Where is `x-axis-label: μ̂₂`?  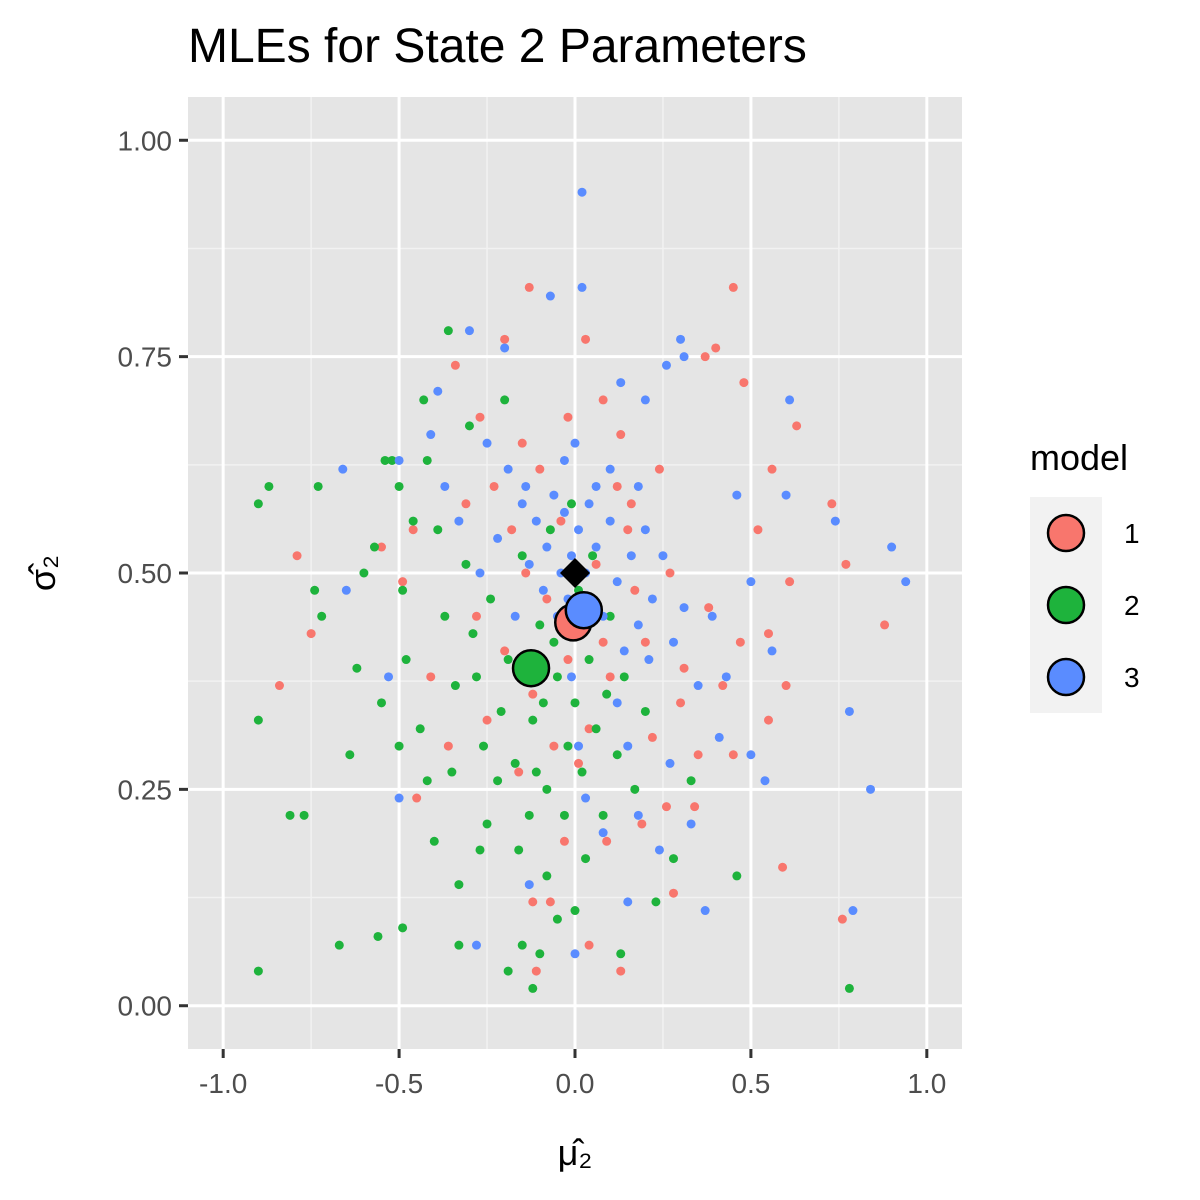
x-axis-label: μ̂₂ is located at coordinates (575, 1152).